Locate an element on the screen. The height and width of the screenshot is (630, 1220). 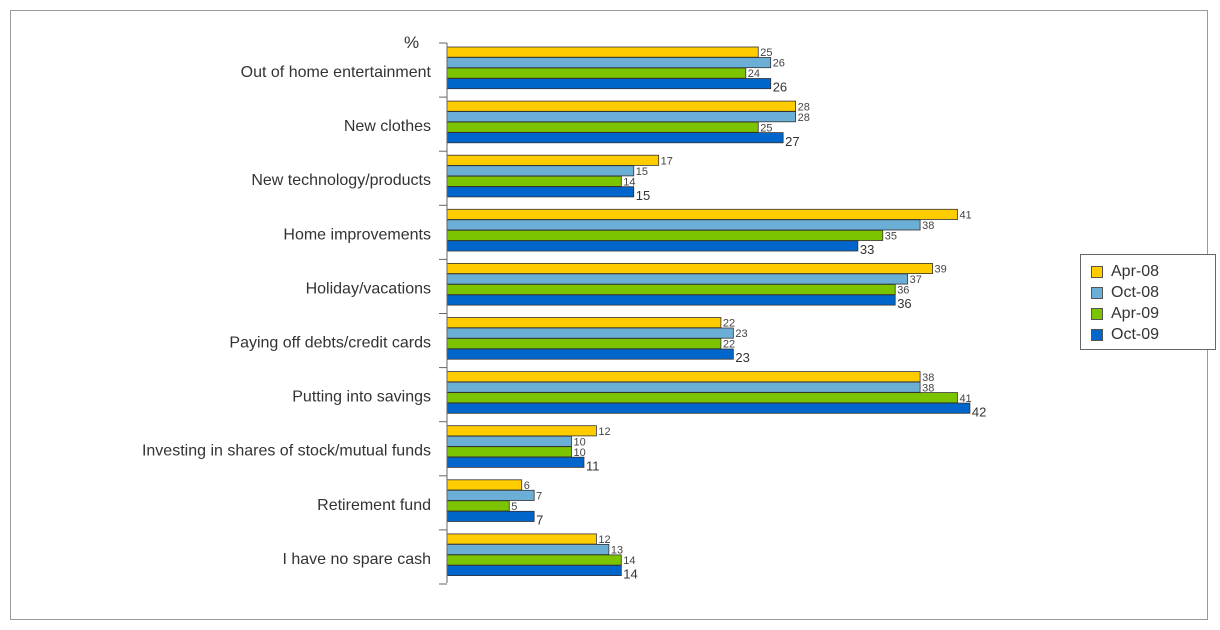
category-label: Retirement fund is located at coordinates (374, 505).